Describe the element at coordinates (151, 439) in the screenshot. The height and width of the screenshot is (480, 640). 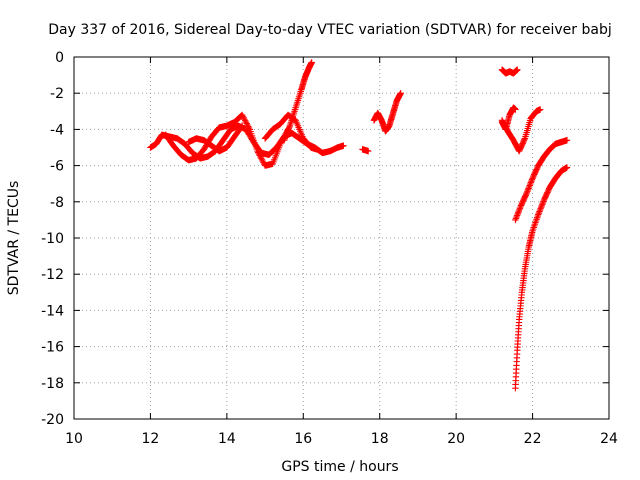
I see `x-tick-label: 12` at that location.